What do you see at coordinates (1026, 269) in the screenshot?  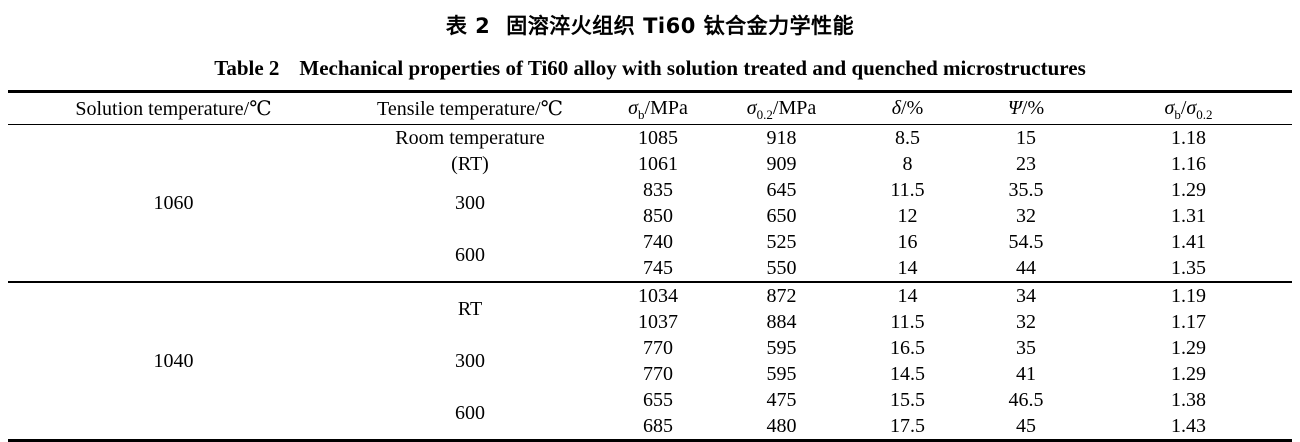 I see `data-cell: 44` at bounding box center [1026, 269].